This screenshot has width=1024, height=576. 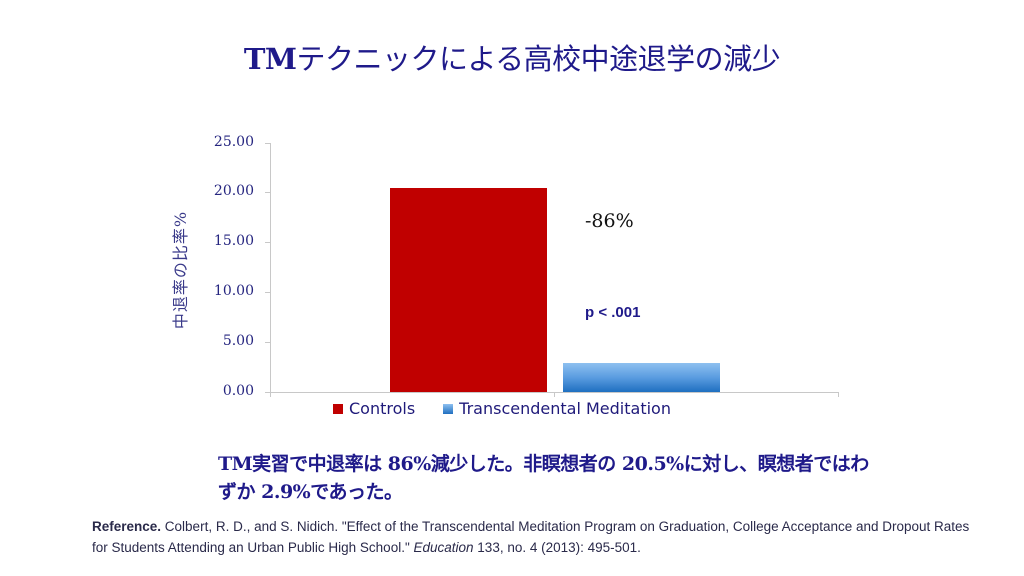 What do you see at coordinates (641, 377) in the screenshot?
I see `bar-transcendental-meditation` at bounding box center [641, 377].